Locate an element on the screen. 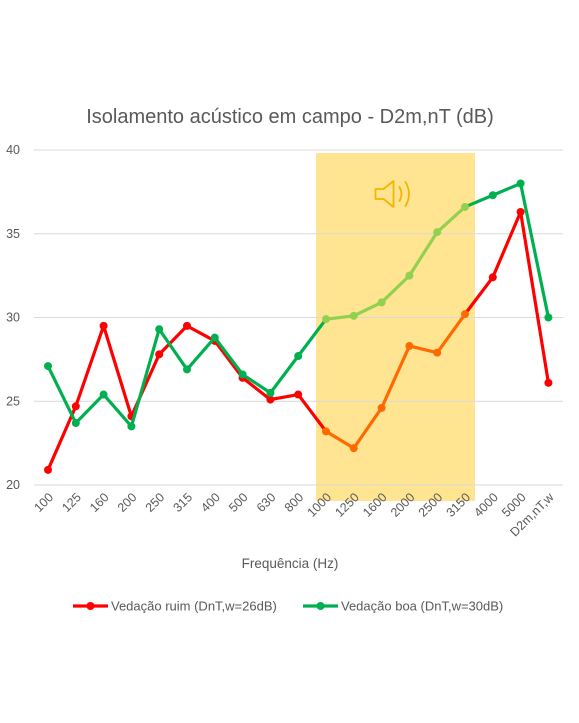  sound-wave-large is located at coordinates (407, 194).